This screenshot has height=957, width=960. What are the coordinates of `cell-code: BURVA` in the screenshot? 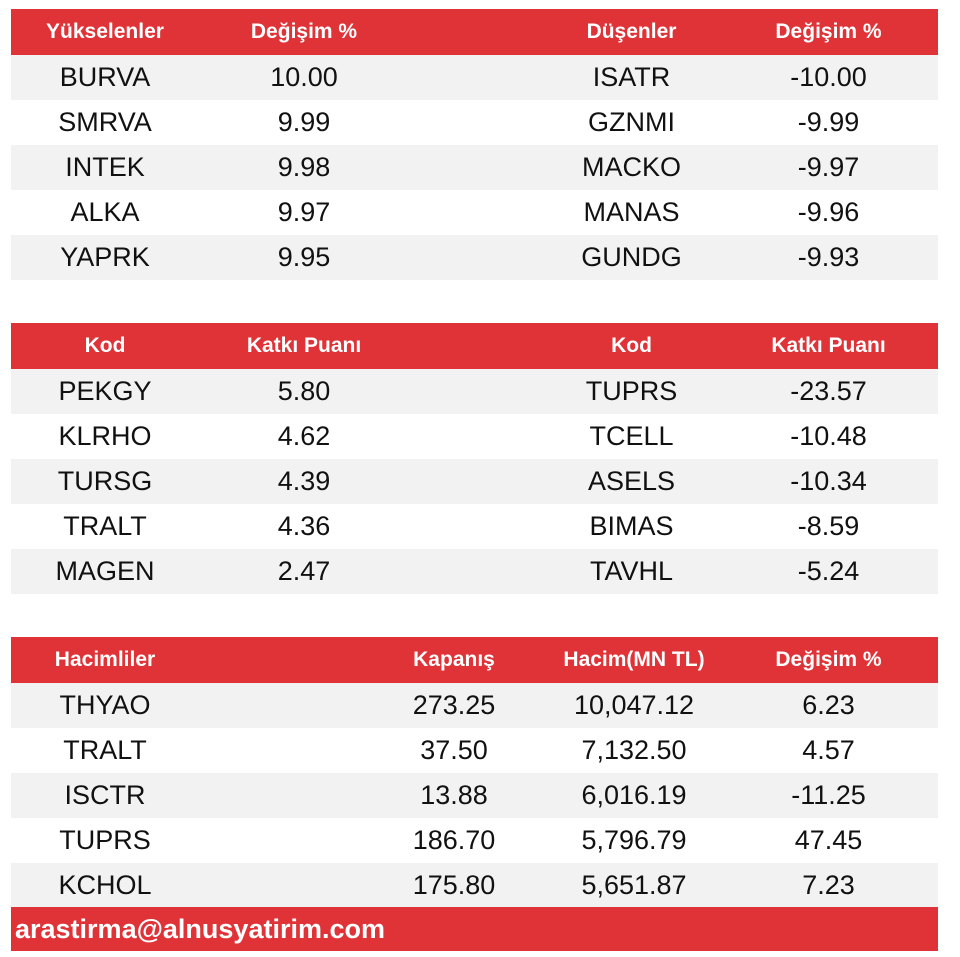 It's located at (105, 77).